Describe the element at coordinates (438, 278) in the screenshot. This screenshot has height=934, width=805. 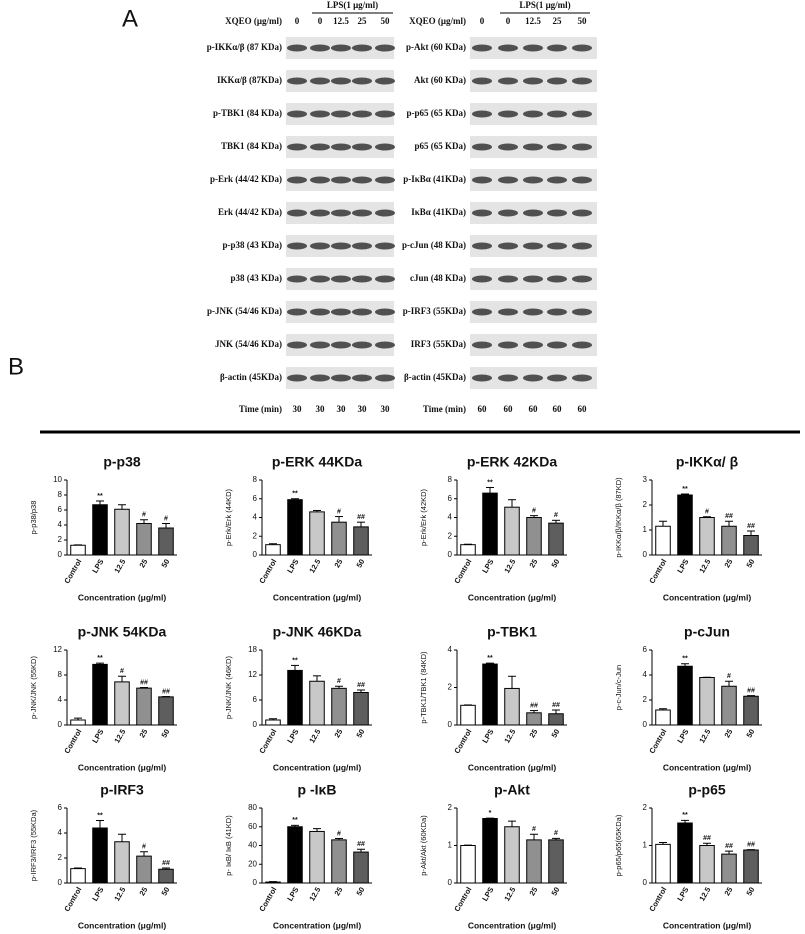
I see `protein-label: cJun (48 KDa)` at that location.